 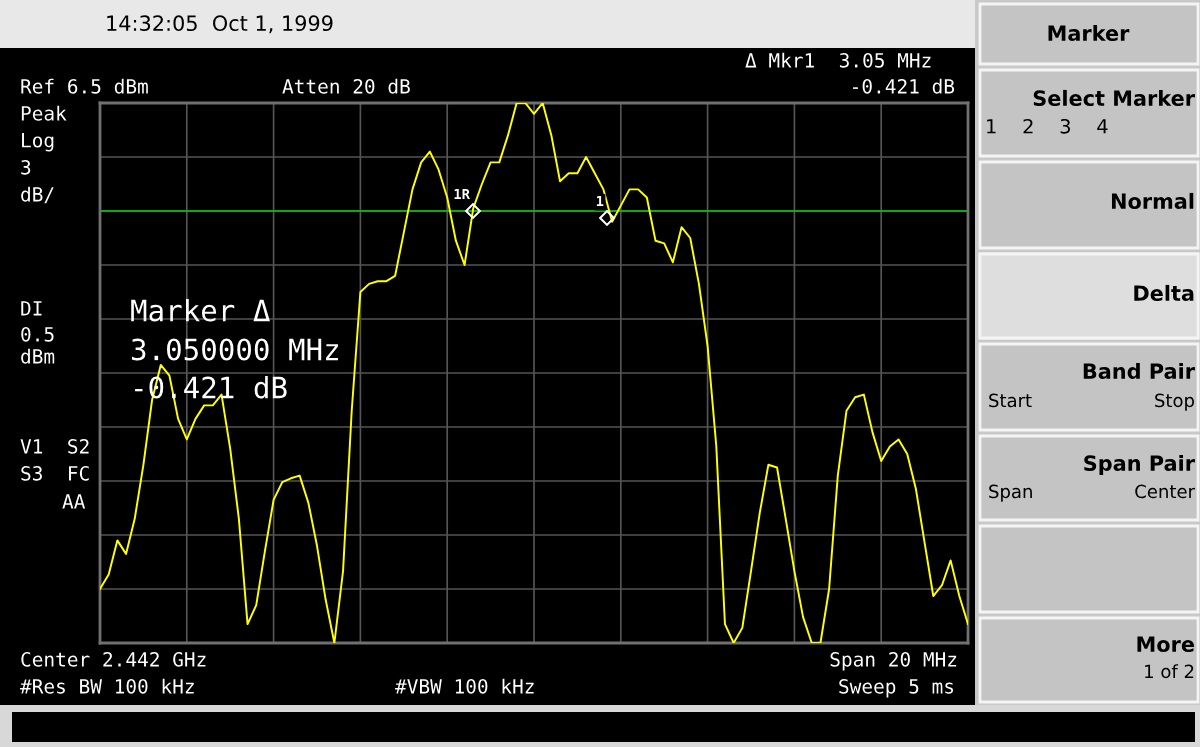 I want to click on text: Atten 20 dB, so click(x=346, y=86).